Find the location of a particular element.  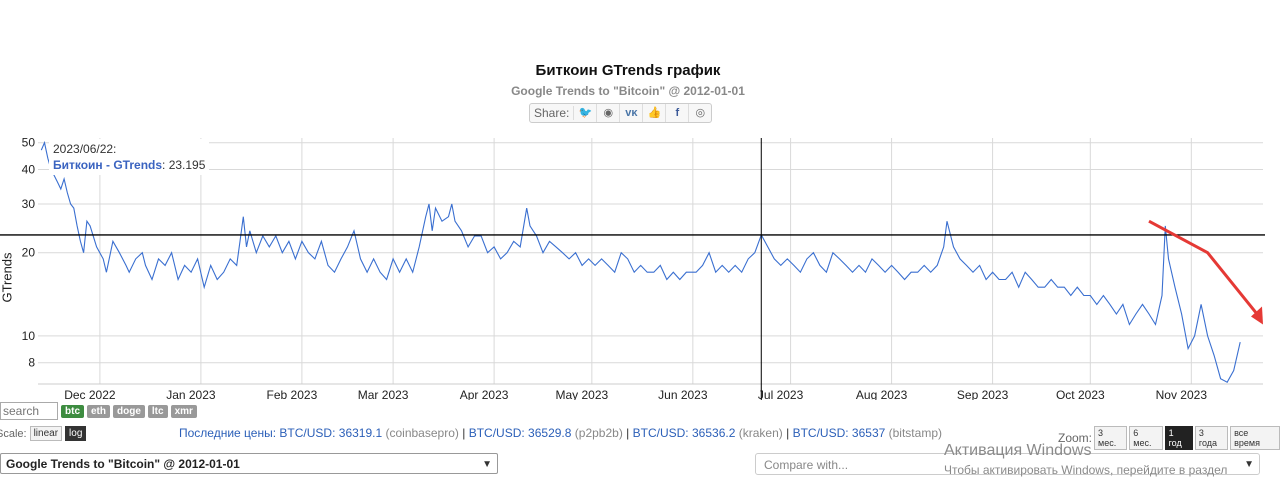

y-tick-label: 20 is located at coordinates (29, 253).